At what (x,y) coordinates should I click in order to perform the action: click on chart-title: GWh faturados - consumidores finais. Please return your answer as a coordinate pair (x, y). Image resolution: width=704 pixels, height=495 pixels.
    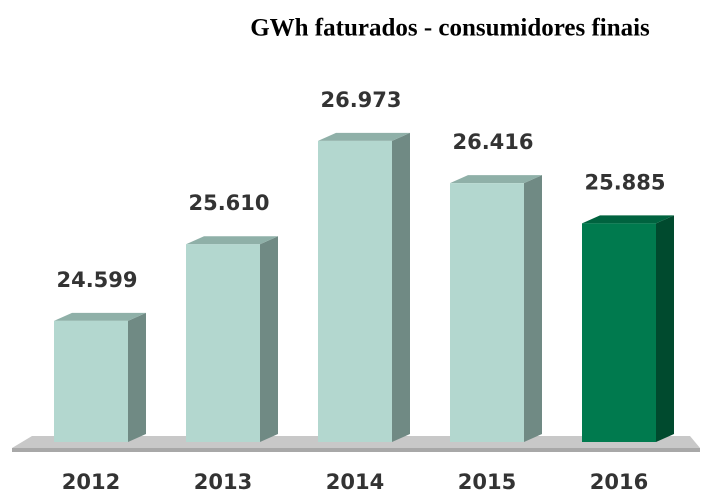
    Looking at the image, I should click on (450, 28).